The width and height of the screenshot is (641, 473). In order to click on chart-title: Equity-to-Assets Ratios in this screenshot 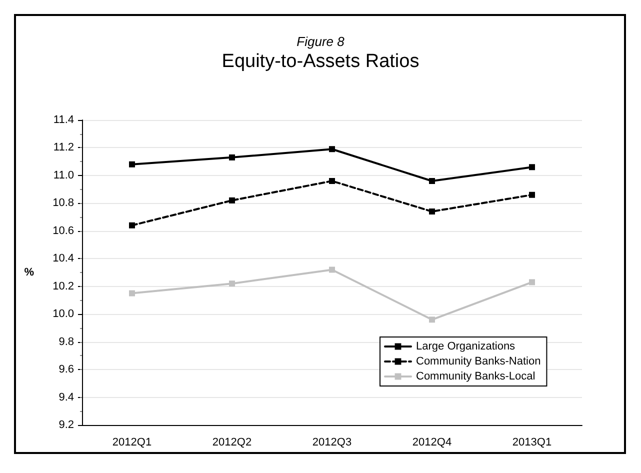, I will do `click(321, 61)`.